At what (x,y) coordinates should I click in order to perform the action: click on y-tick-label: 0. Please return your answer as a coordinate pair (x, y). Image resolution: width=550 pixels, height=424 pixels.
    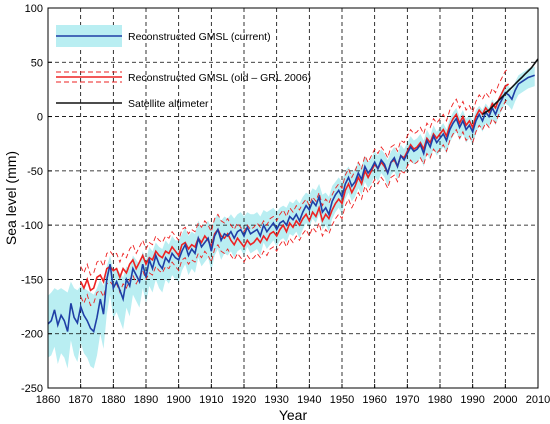
    Looking at the image, I should click on (40, 118).